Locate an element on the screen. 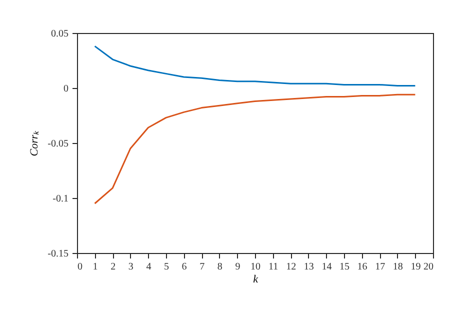  y-tick-label: 0.05 is located at coordinates (59, 34).